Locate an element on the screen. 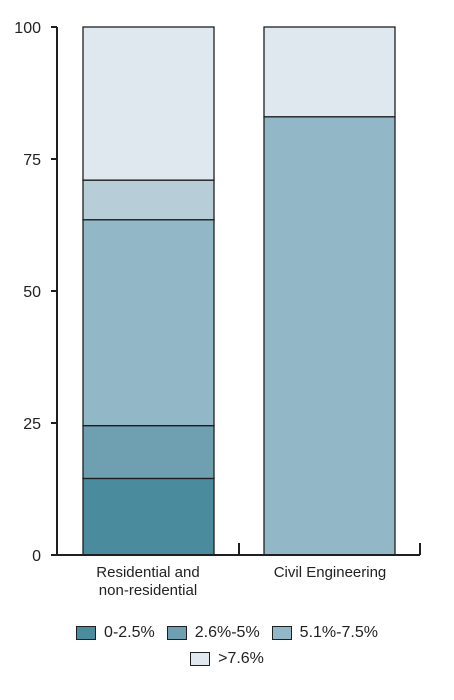 The height and width of the screenshot is (700, 454). legend-item: 2.6%-5% is located at coordinates (213, 633).